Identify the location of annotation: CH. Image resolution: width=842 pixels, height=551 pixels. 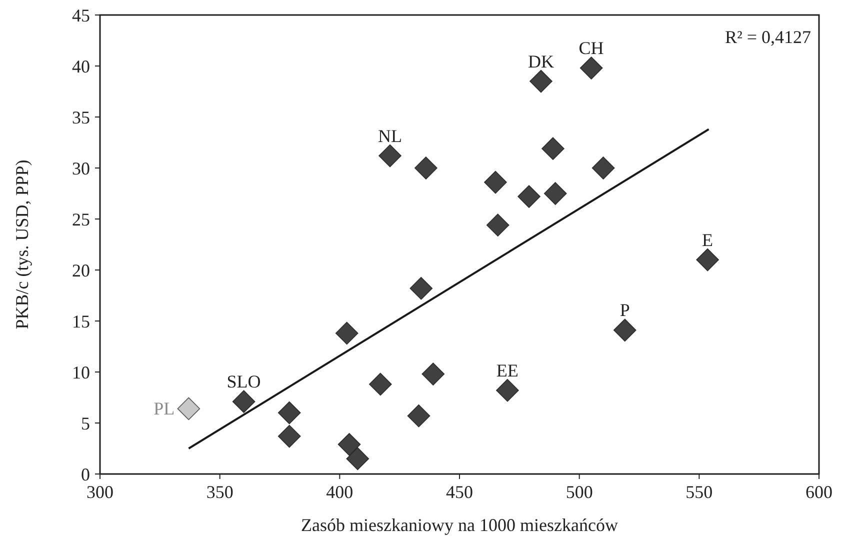
(591, 48).